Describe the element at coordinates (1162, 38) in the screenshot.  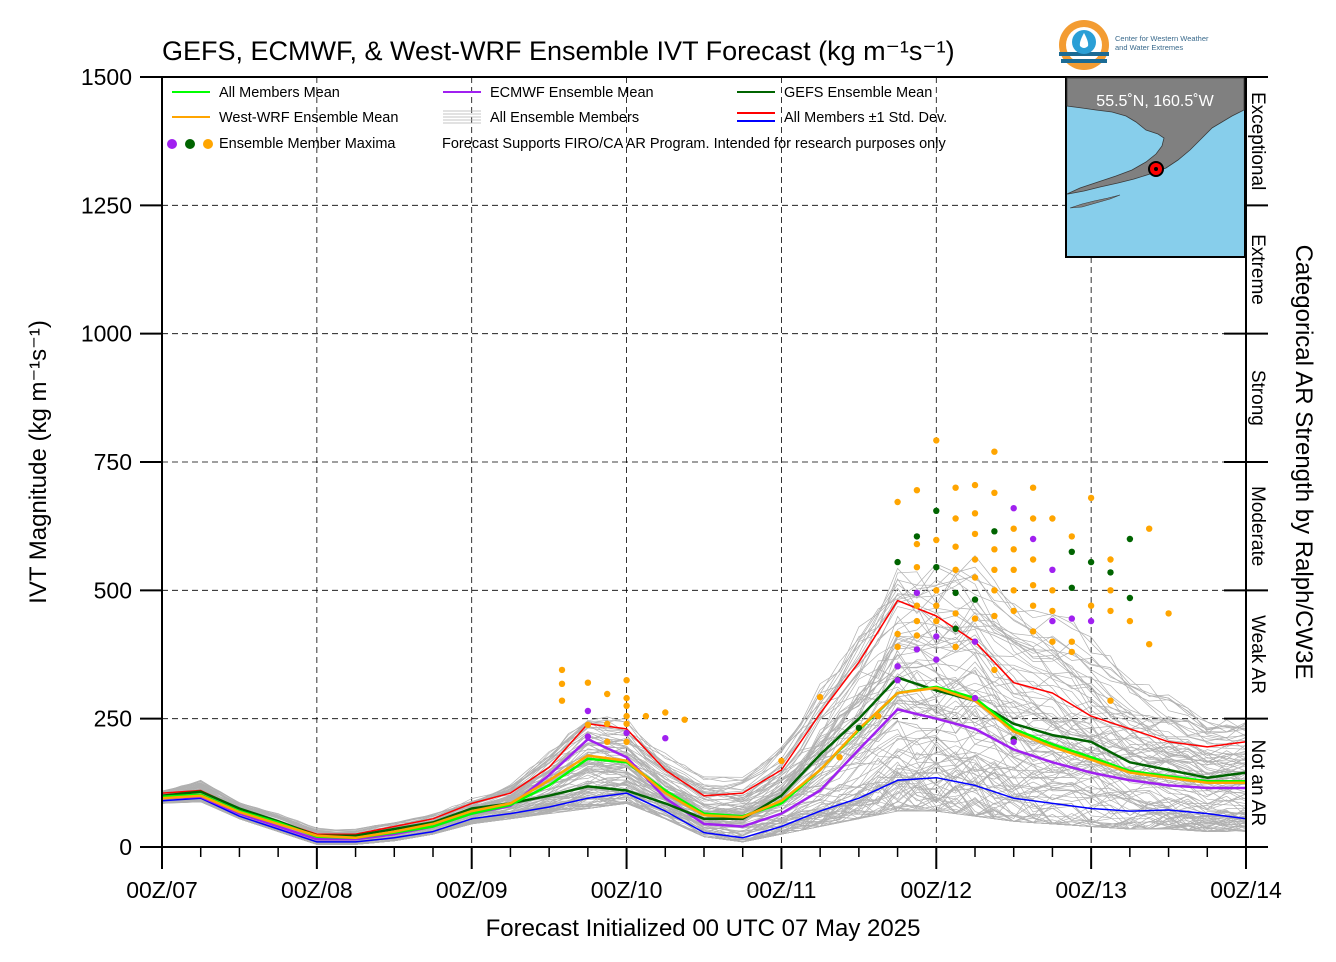
I see `logo-text-line1: Center for Western Weather` at that location.